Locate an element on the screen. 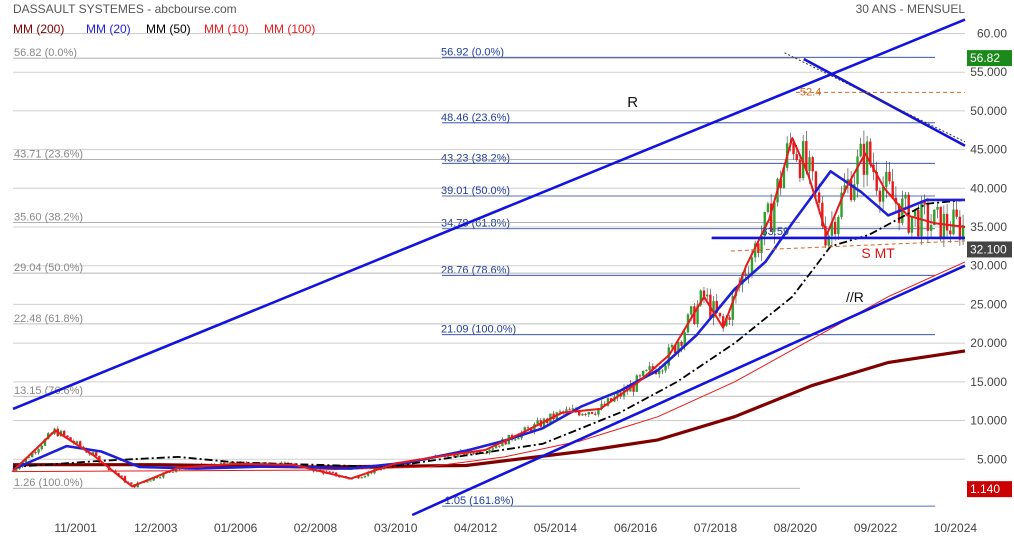  x-tick-label: 04/2012 is located at coordinates (476, 528).